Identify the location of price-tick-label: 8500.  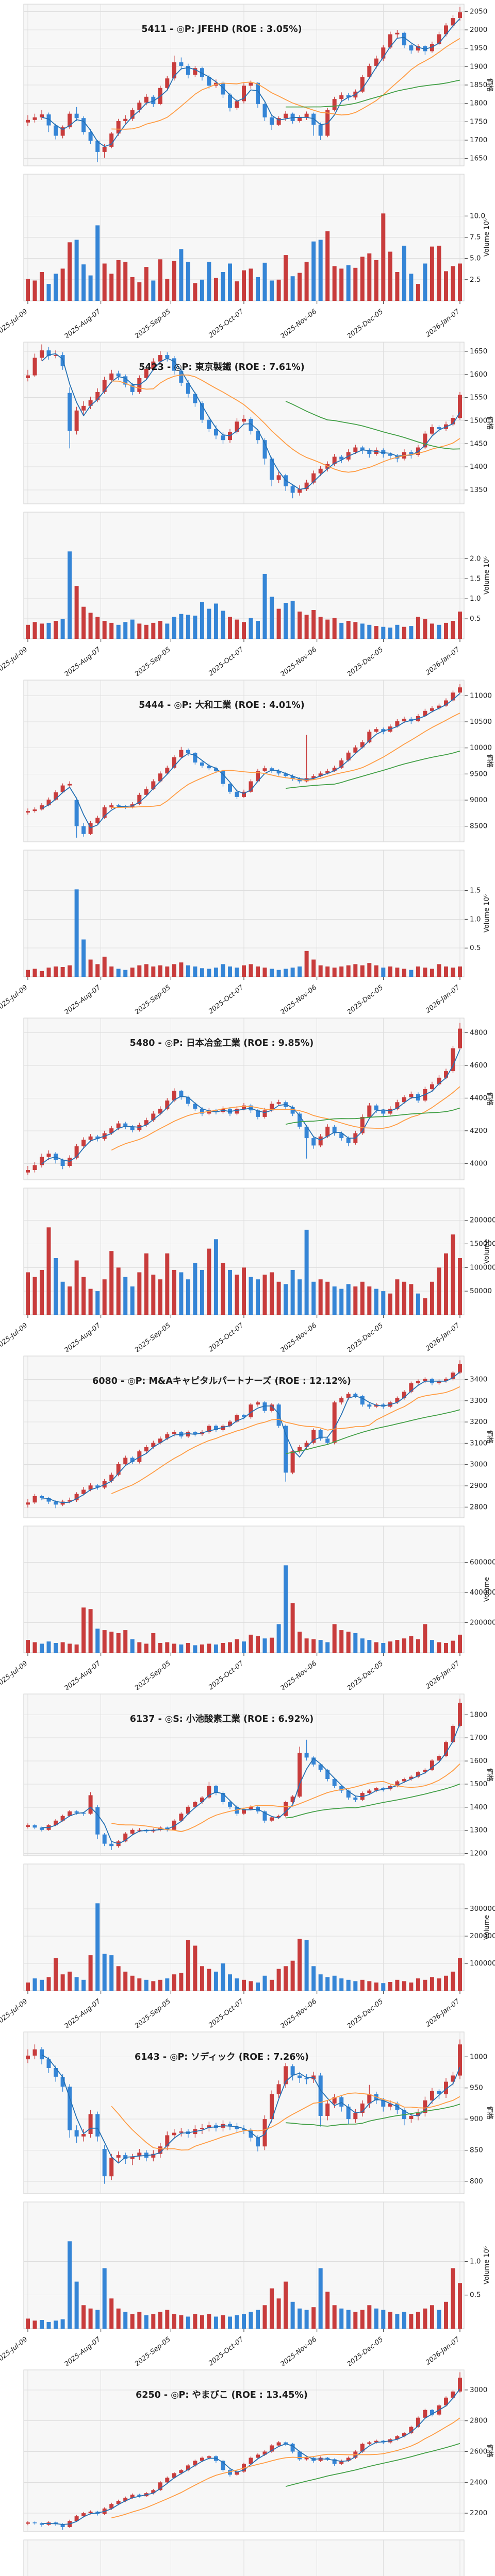
(478, 826).